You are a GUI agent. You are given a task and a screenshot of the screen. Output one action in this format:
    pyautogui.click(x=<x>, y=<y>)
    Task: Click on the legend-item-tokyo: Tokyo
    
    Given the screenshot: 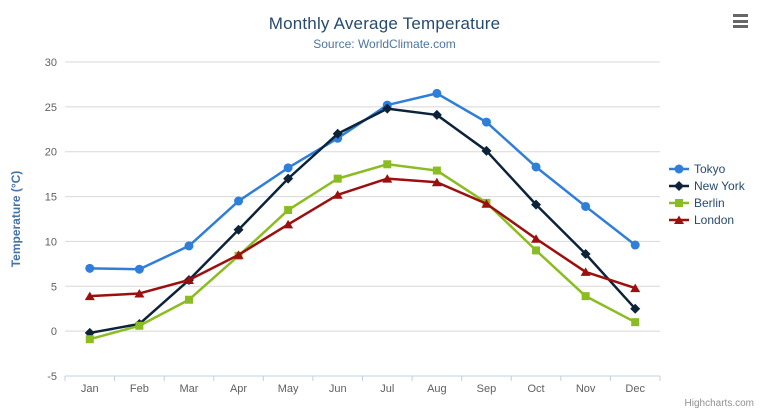 What is the action you would take?
    pyautogui.click(x=707, y=169)
    